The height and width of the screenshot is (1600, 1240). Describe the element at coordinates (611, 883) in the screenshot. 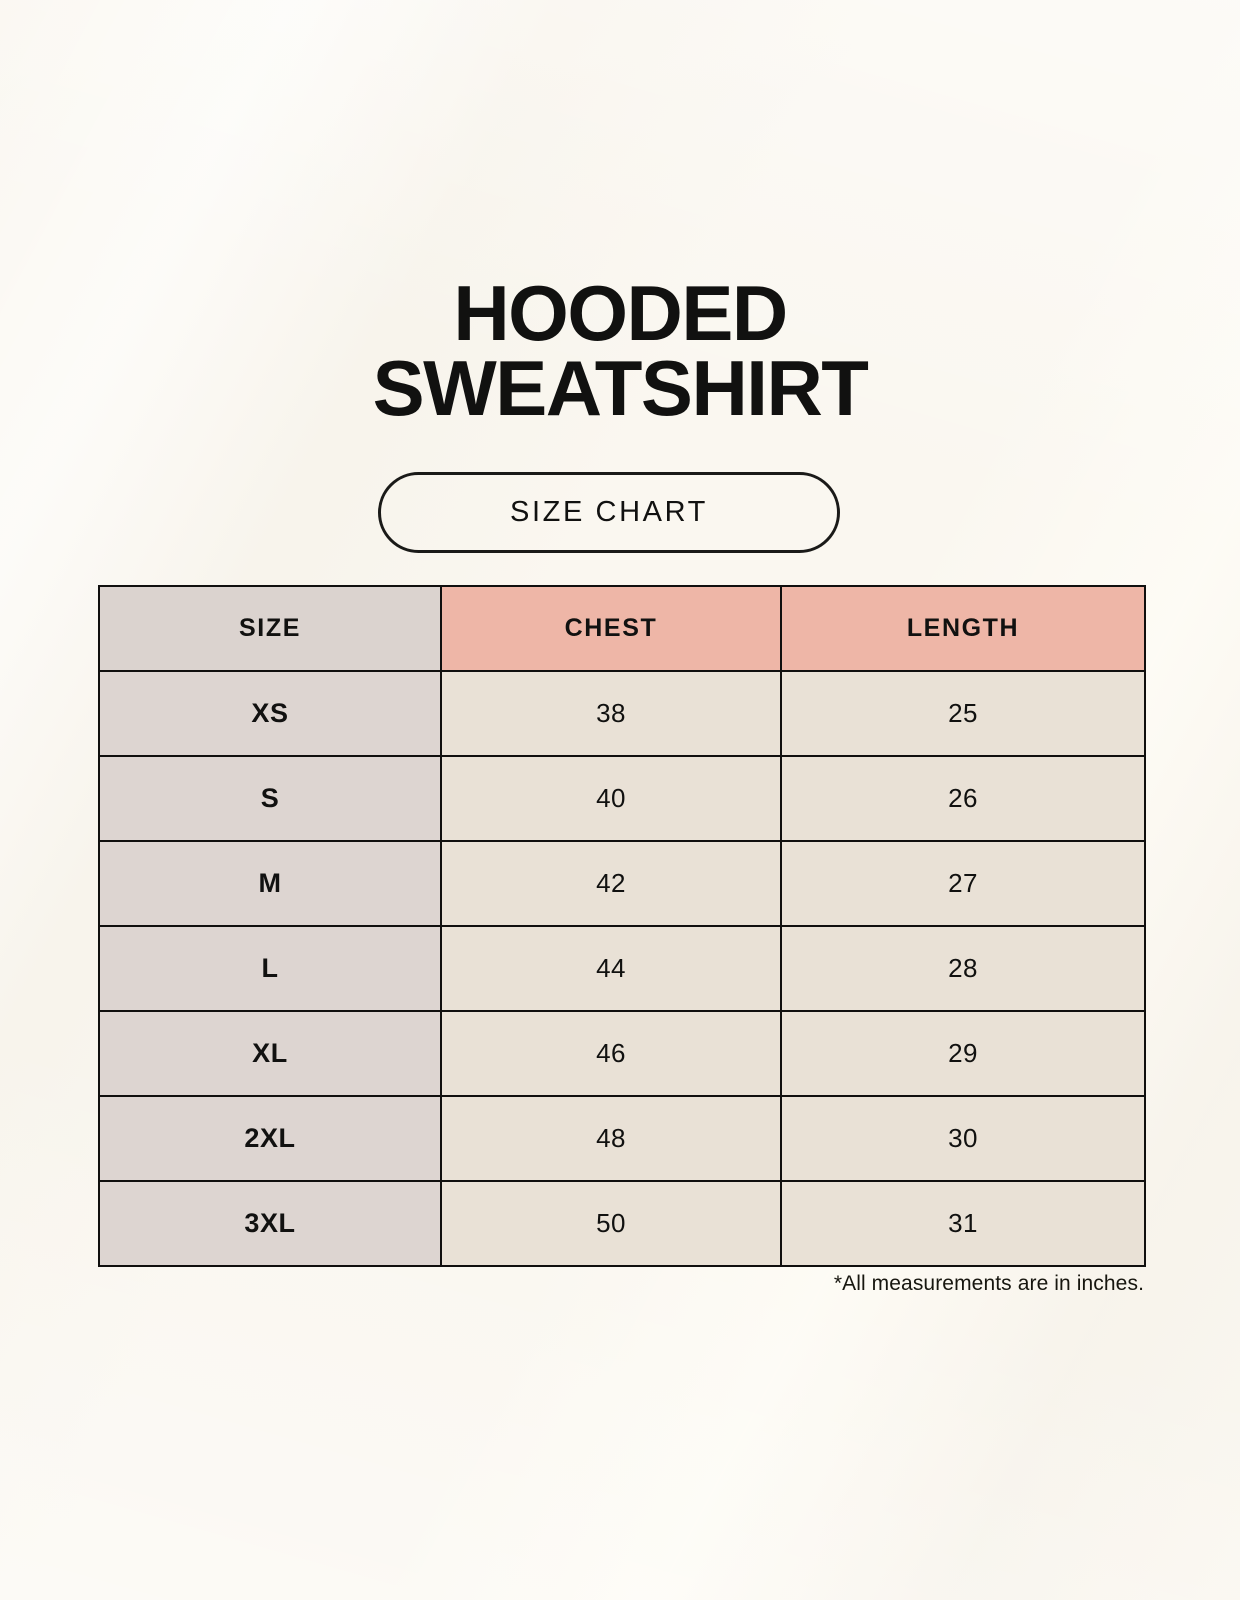

I see `cell-chest: 42` at that location.